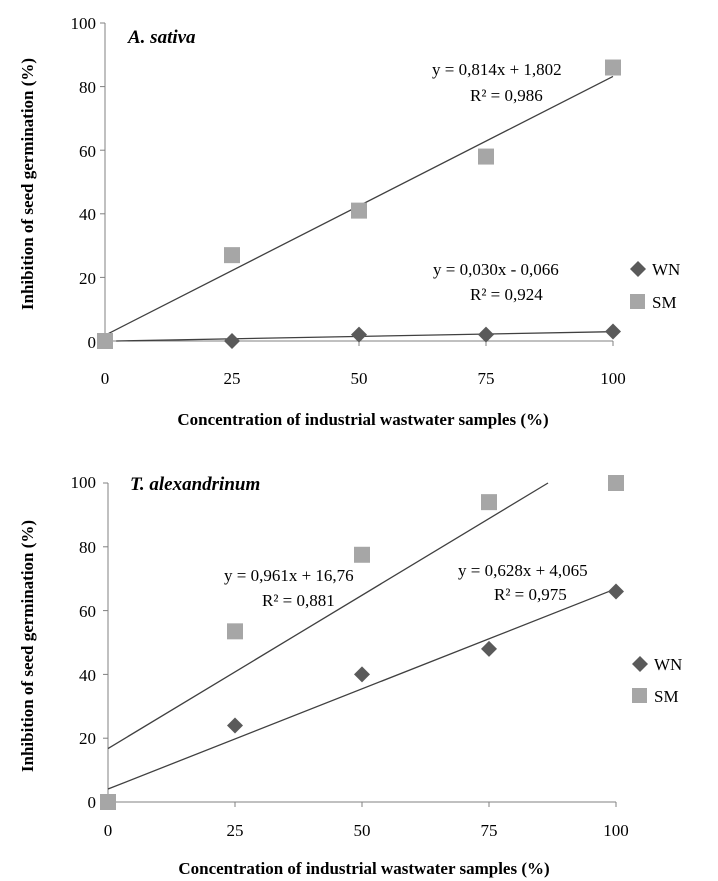 This screenshot has height=881, width=718. What do you see at coordinates (298, 600) in the screenshot?
I see `trendline-r2-sm: R² = 0,881` at bounding box center [298, 600].